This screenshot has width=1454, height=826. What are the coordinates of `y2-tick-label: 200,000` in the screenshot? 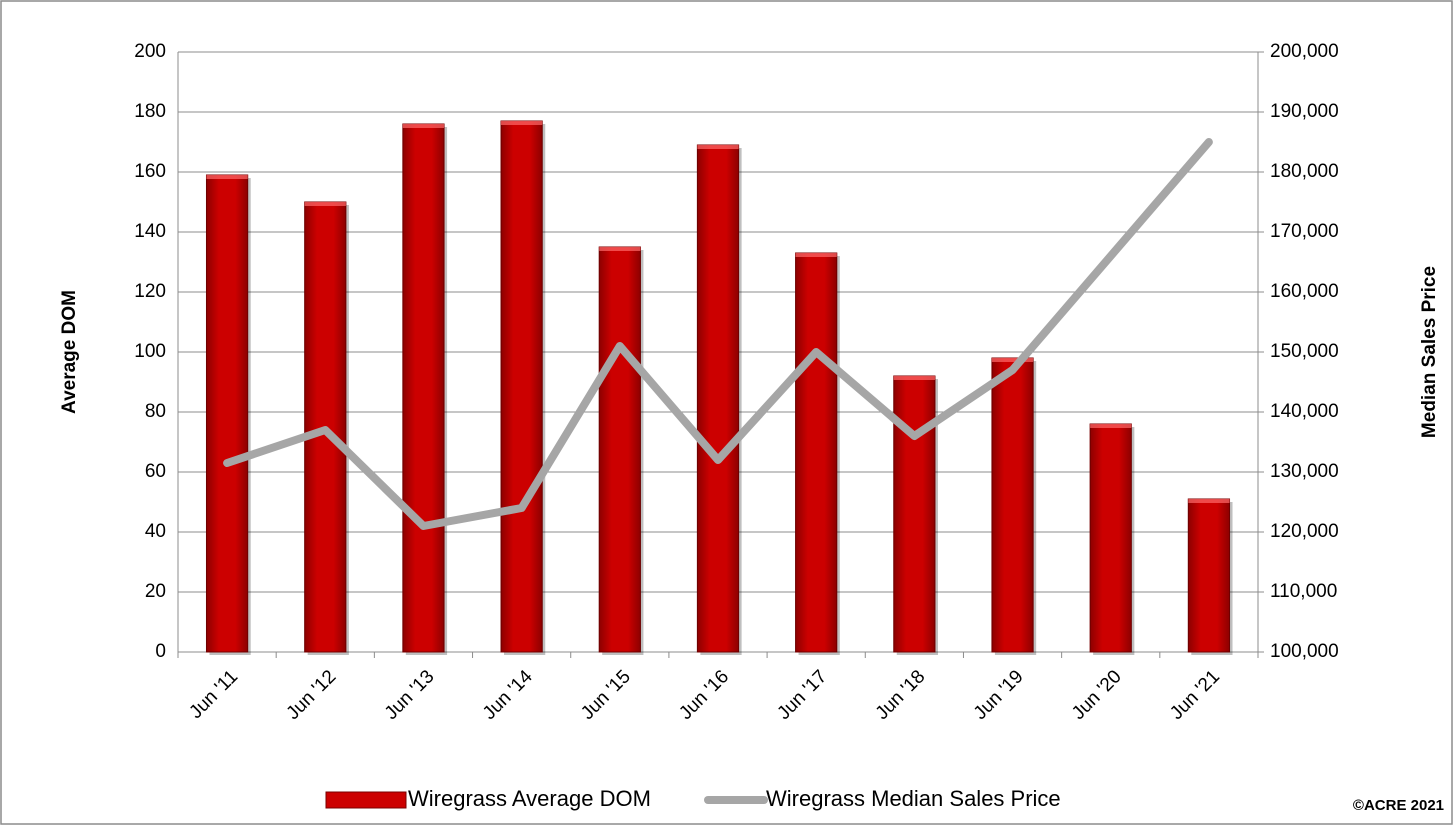 It's located at (1304, 51).